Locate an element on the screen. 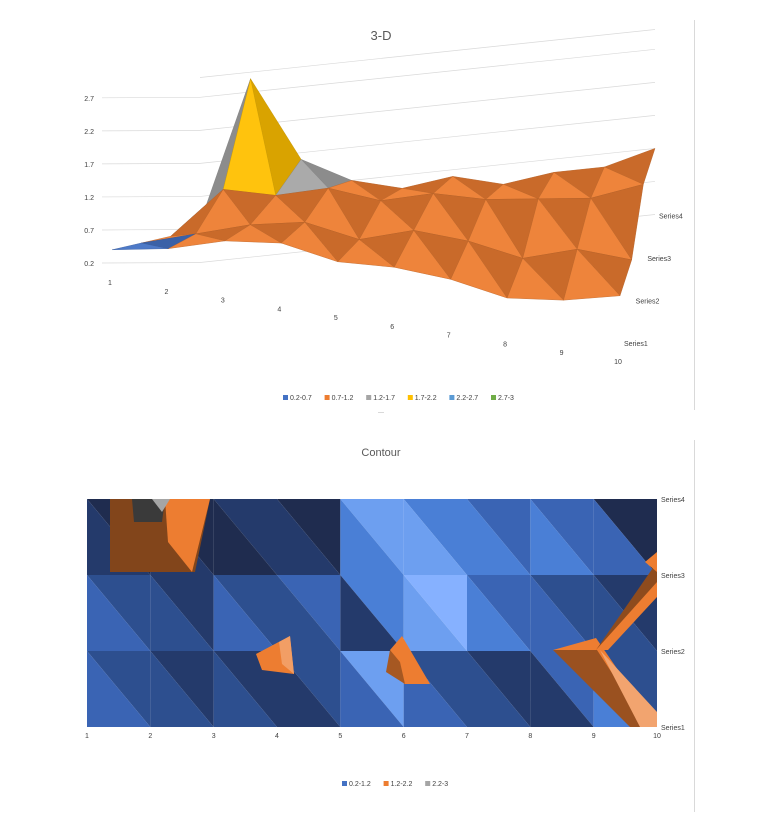  legend: 0.2-0.7 0.7-1.2 1.2-1.7 1.7-2.2 2.2-2.7 2.7-3 is located at coordinates (398, 398).